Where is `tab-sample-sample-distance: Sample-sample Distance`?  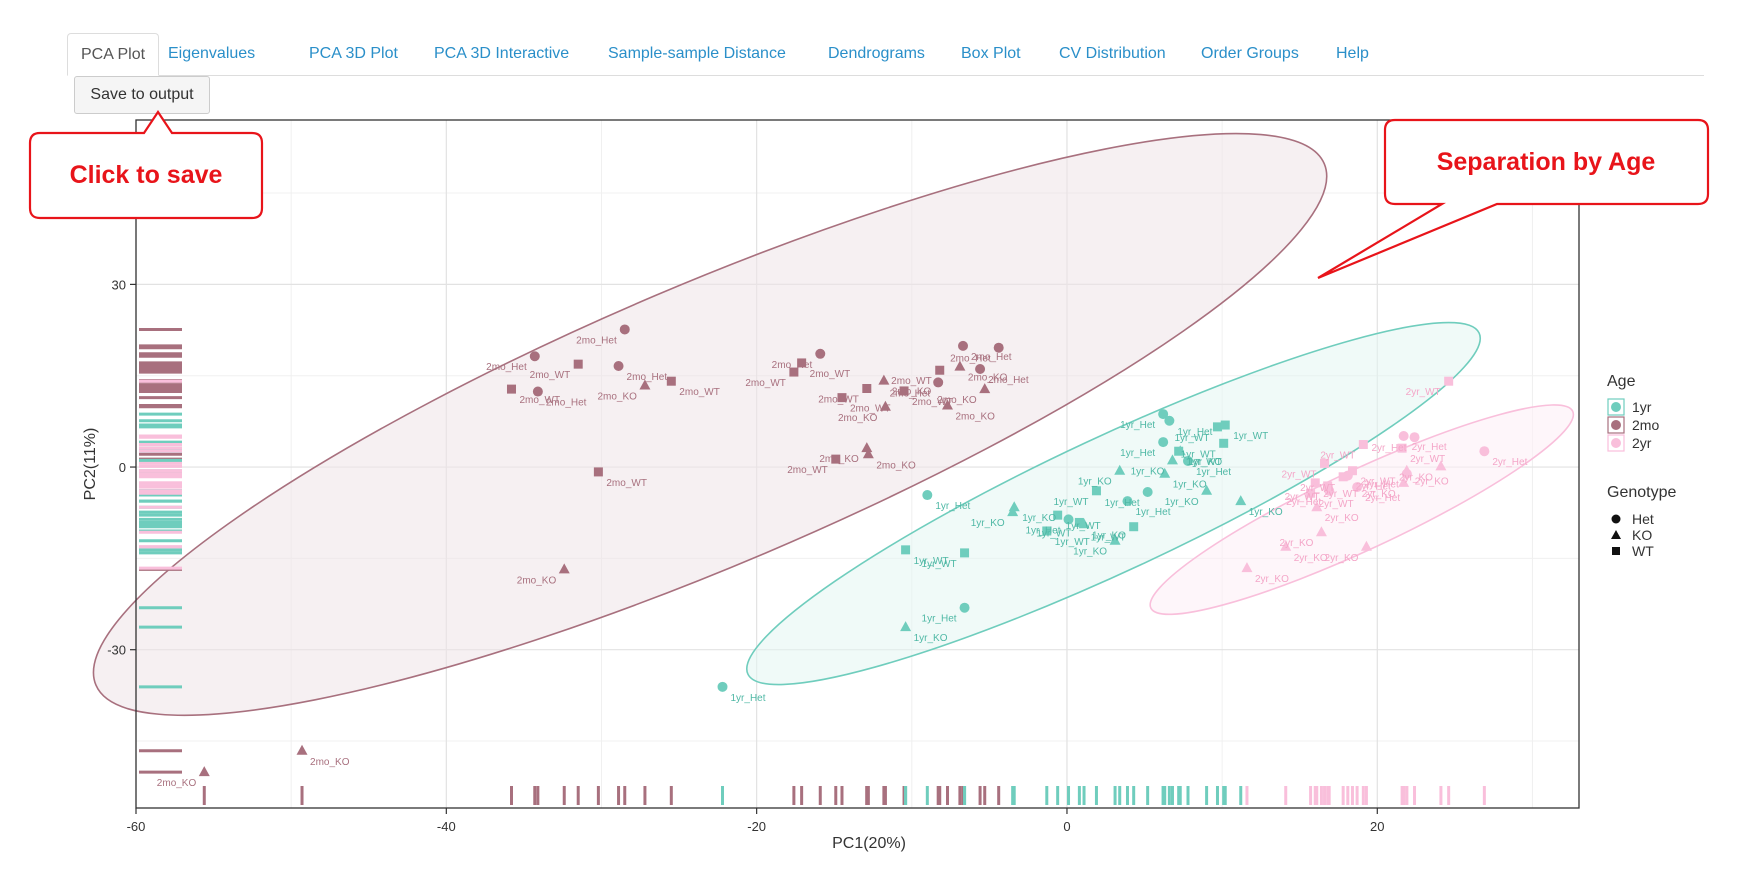 tab-sample-sample-distance: Sample-sample Distance is located at coordinates (697, 53).